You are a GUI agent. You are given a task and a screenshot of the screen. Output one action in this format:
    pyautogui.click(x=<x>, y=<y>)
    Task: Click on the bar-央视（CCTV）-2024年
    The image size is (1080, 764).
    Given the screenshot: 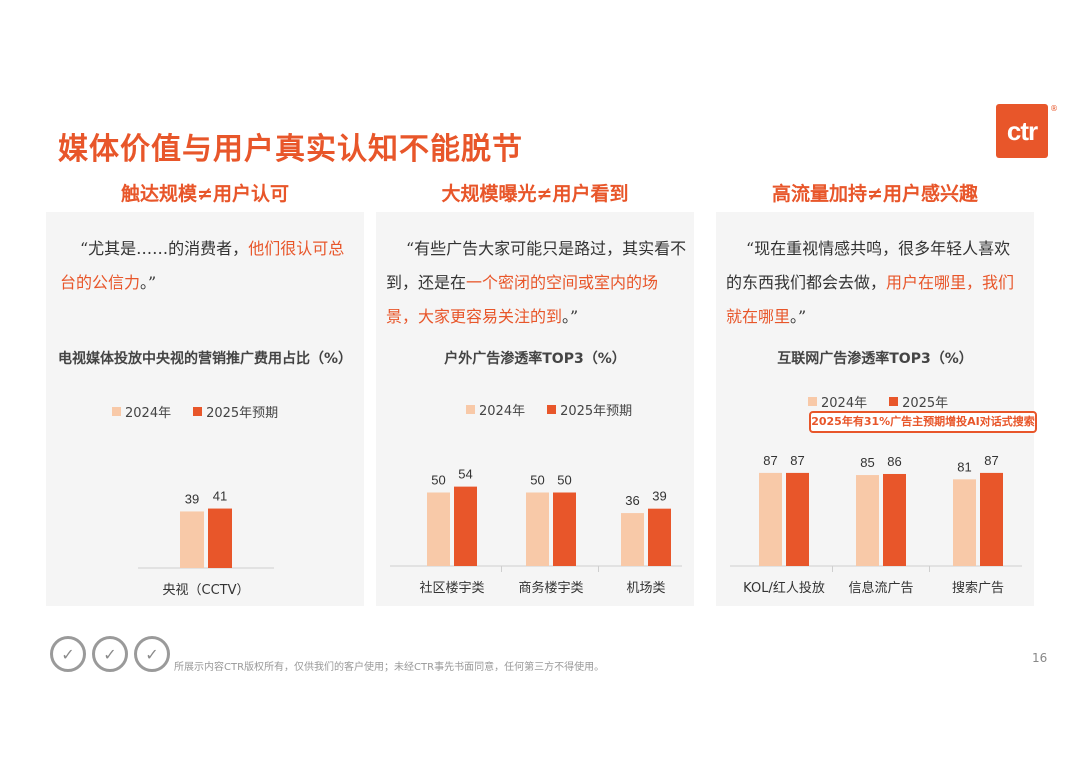 What is the action you would take?
    pyautogui.click(x=192, y=539)
    